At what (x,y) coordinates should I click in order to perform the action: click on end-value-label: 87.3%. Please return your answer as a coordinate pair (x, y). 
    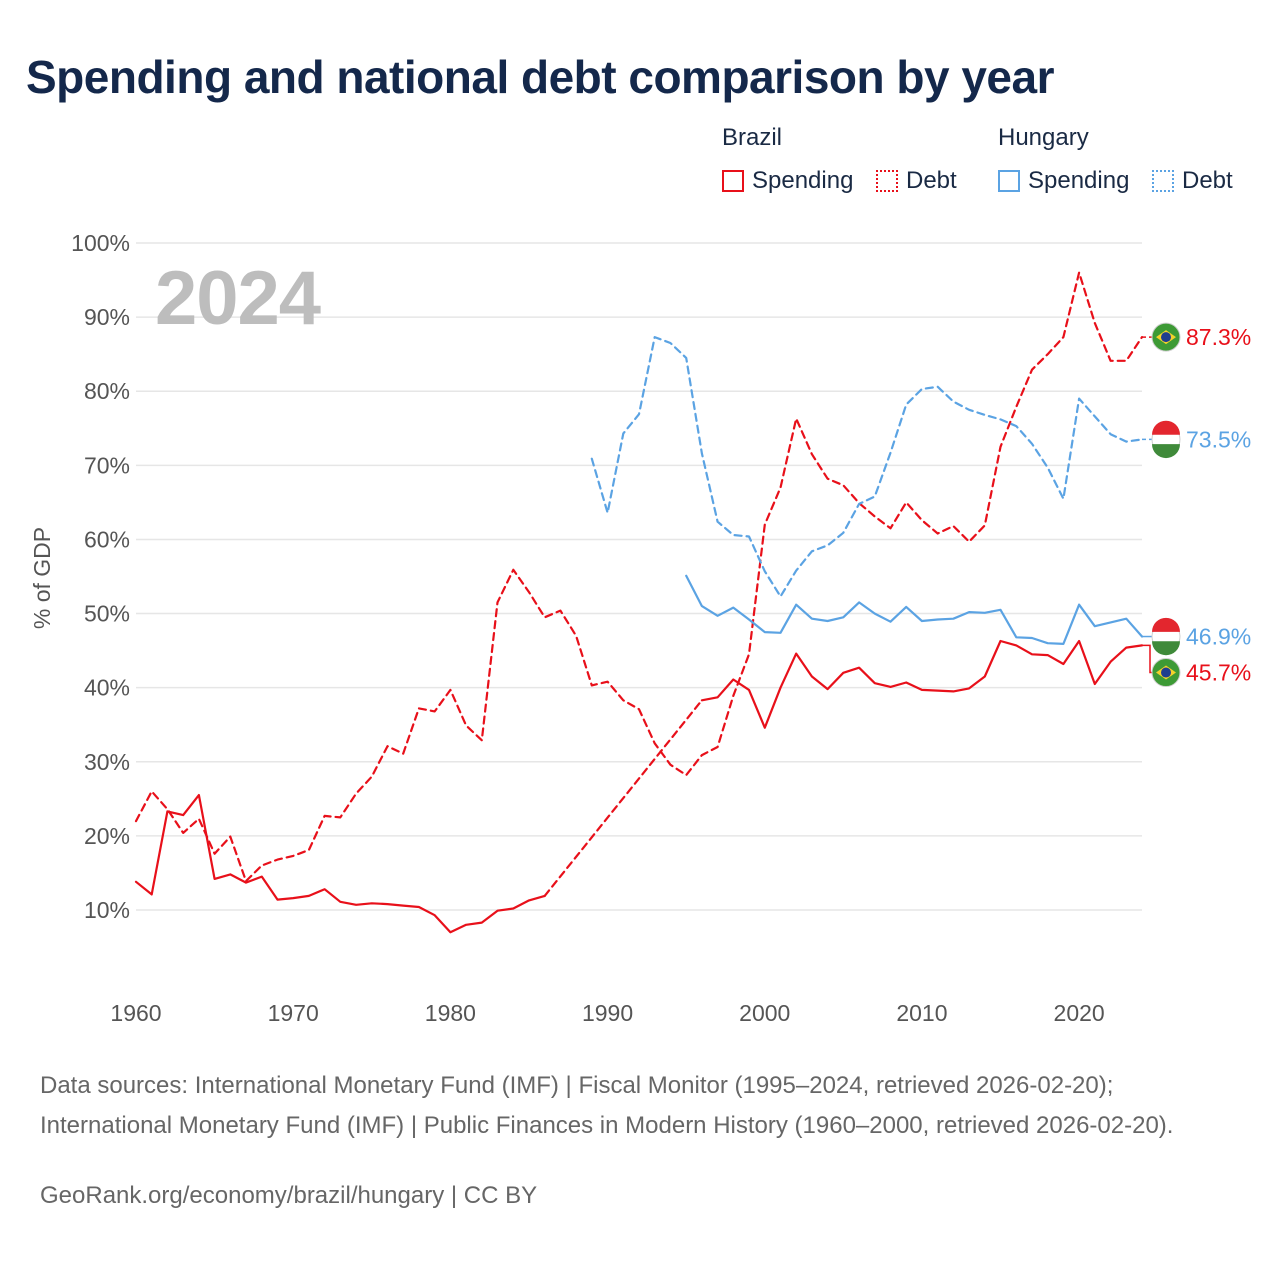
    Looking at the image, I should click on (1218, 337).